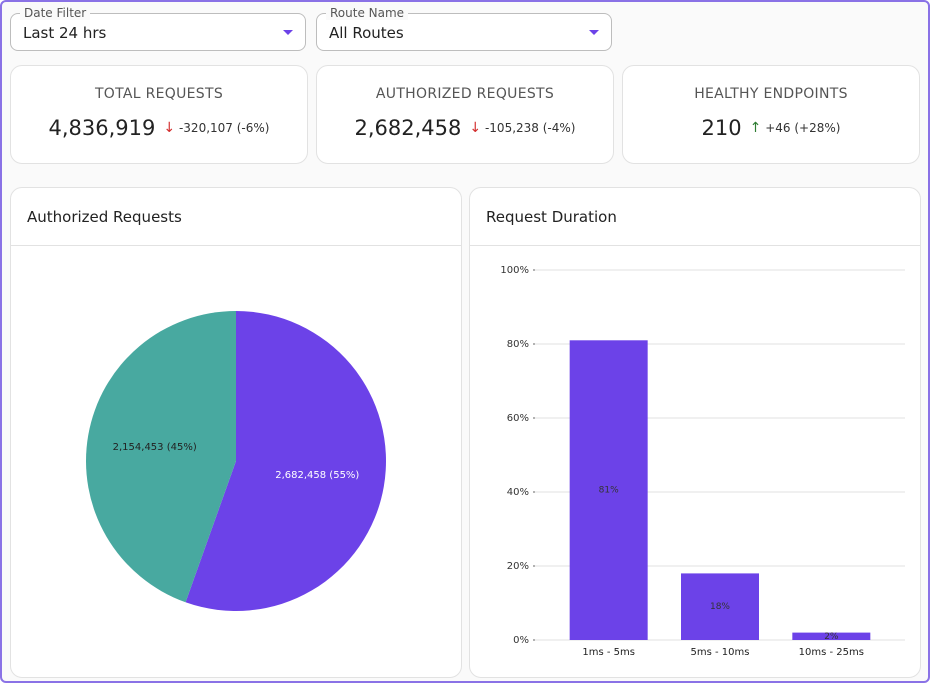  What do you see at coordinates (224, 128) in the screenshot?
I see `kpi-delta: -320,107 (-6%)` at bounding box center [224, 128].